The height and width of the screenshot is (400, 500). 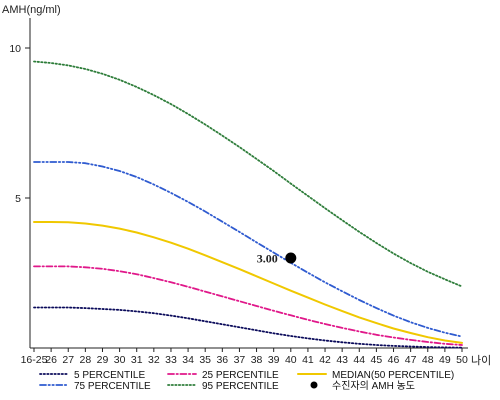 What do you see at coordinates (342, 360) in the screenshot?
I see `x-tick-label: 43` at bounding box center [342, 360].